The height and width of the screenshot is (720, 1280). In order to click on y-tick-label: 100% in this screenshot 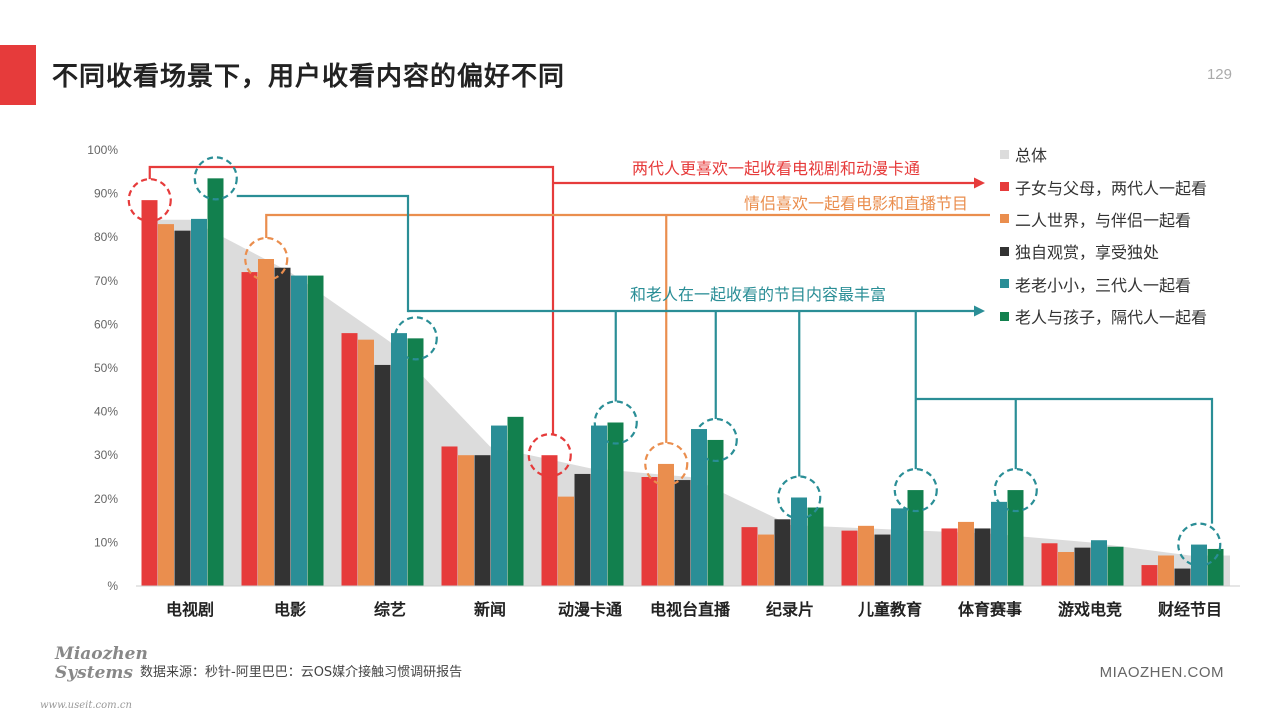, I will do `click(102, 150)`.